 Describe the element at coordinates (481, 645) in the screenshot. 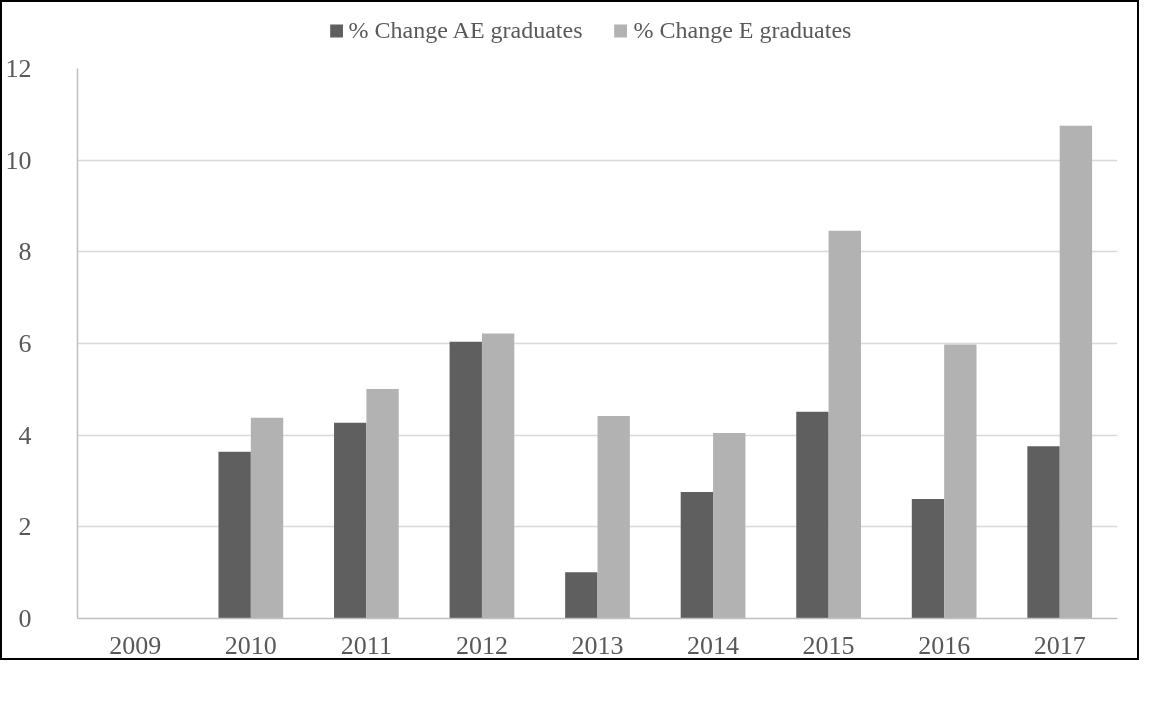

I see `x-tick-label: 2012` at that location.